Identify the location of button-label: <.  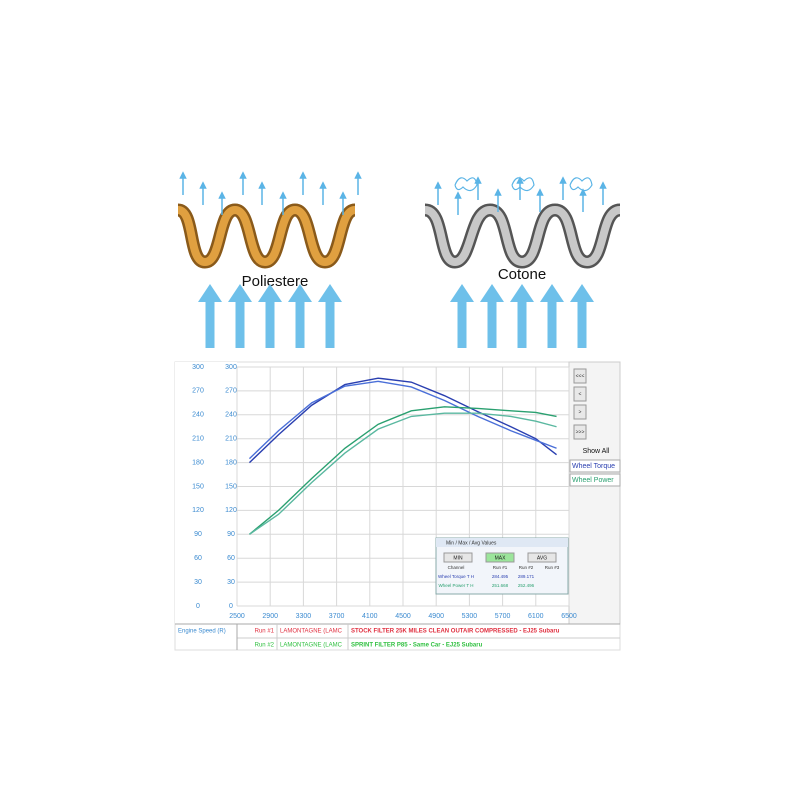
(580, 394).